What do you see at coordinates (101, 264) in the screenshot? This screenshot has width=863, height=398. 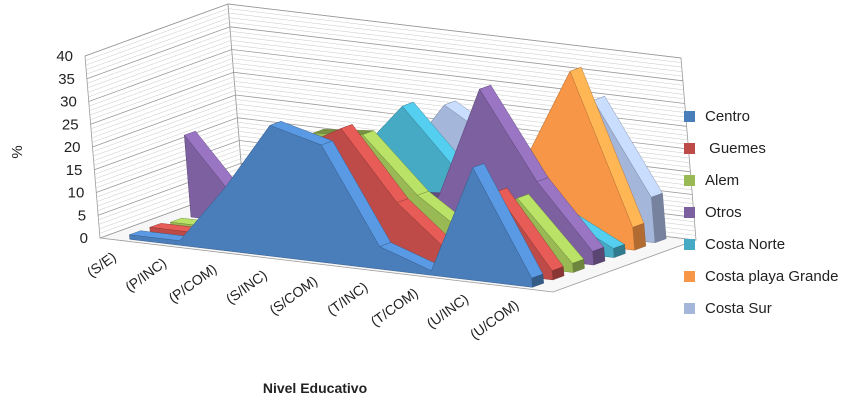 I see `x-tick-label: (S/E)` at bounding box center [101, 264].